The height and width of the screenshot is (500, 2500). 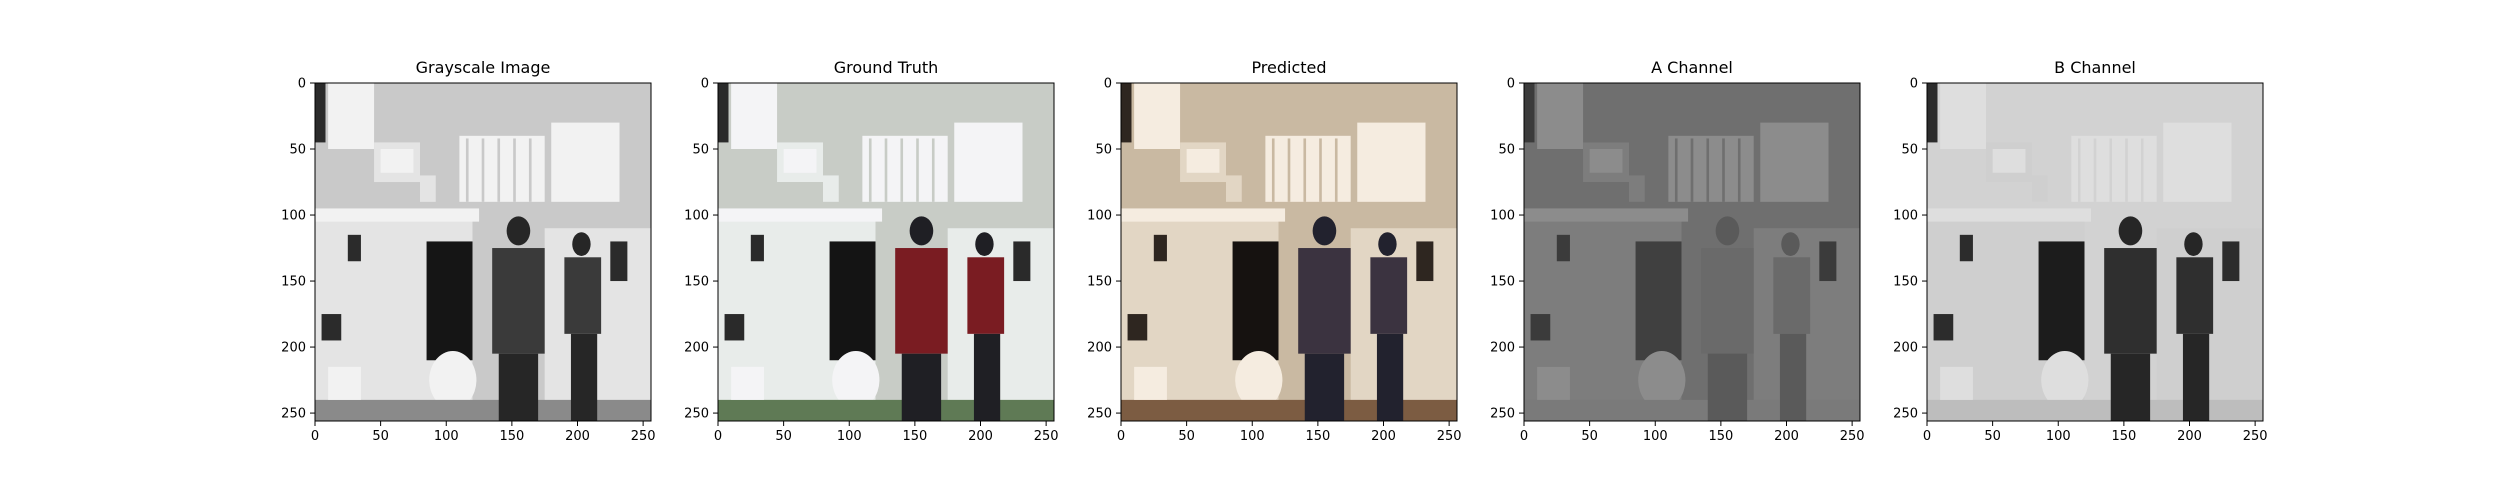 What do you see at coordinates (886, 67) in the screenshot?
I see `panel-title: Ground Truth` at bounding box center [886, 67].